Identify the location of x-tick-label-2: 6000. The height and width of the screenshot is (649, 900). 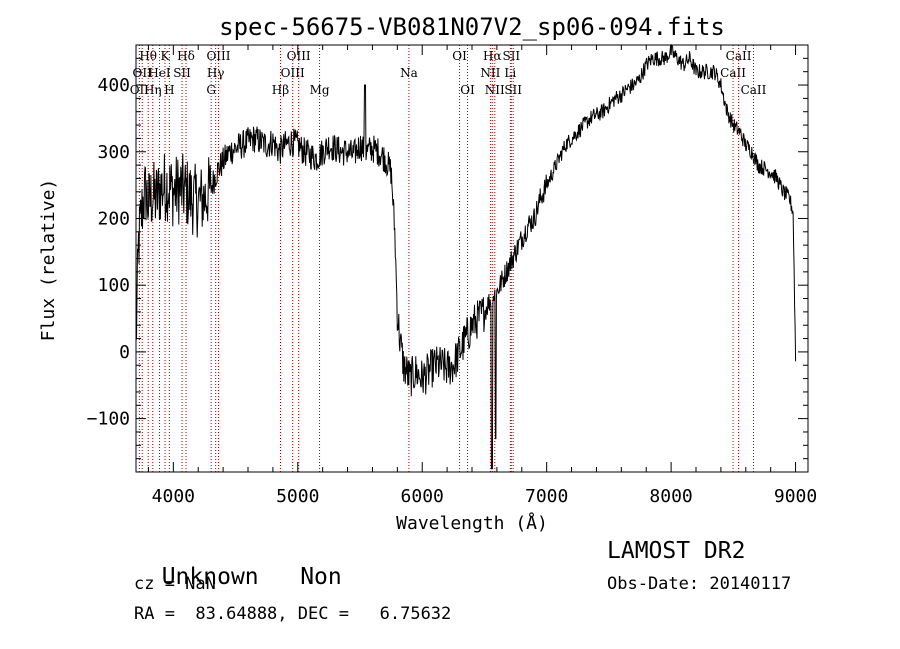
(422, 496).